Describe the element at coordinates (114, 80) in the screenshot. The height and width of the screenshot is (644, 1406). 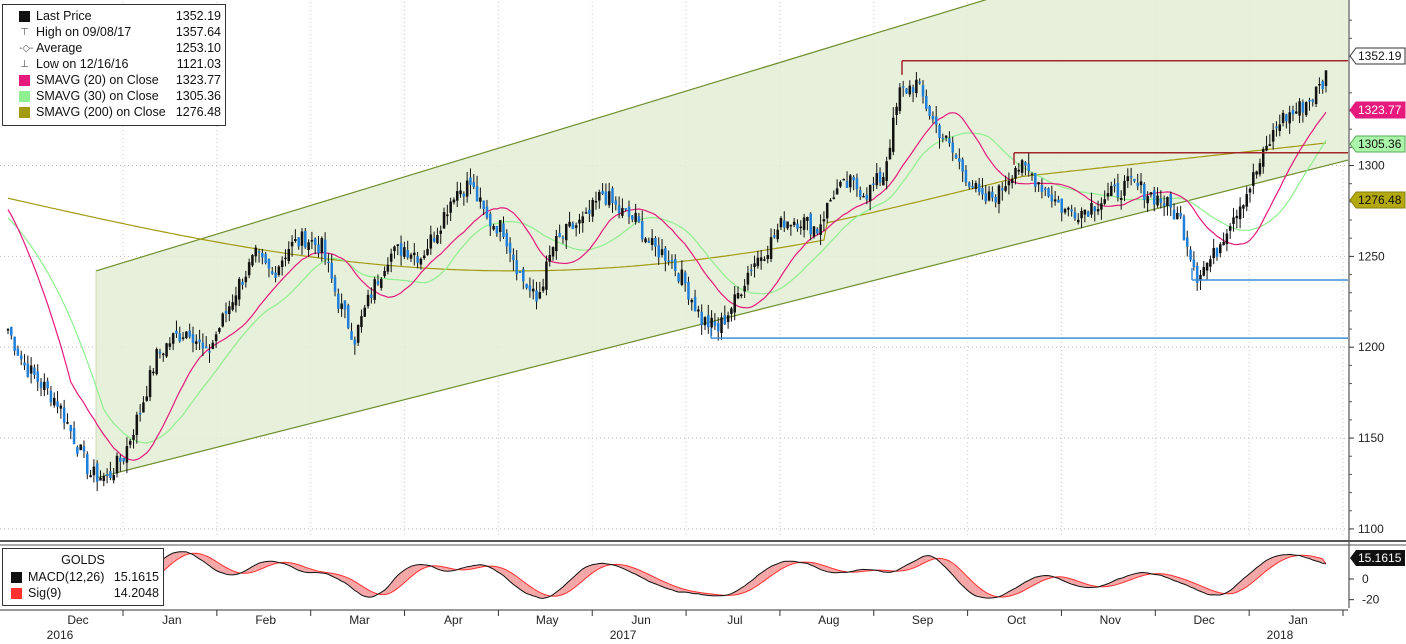
I see `legend-row-sma20: SMAVG (20) on Close 1323.77` at that location.